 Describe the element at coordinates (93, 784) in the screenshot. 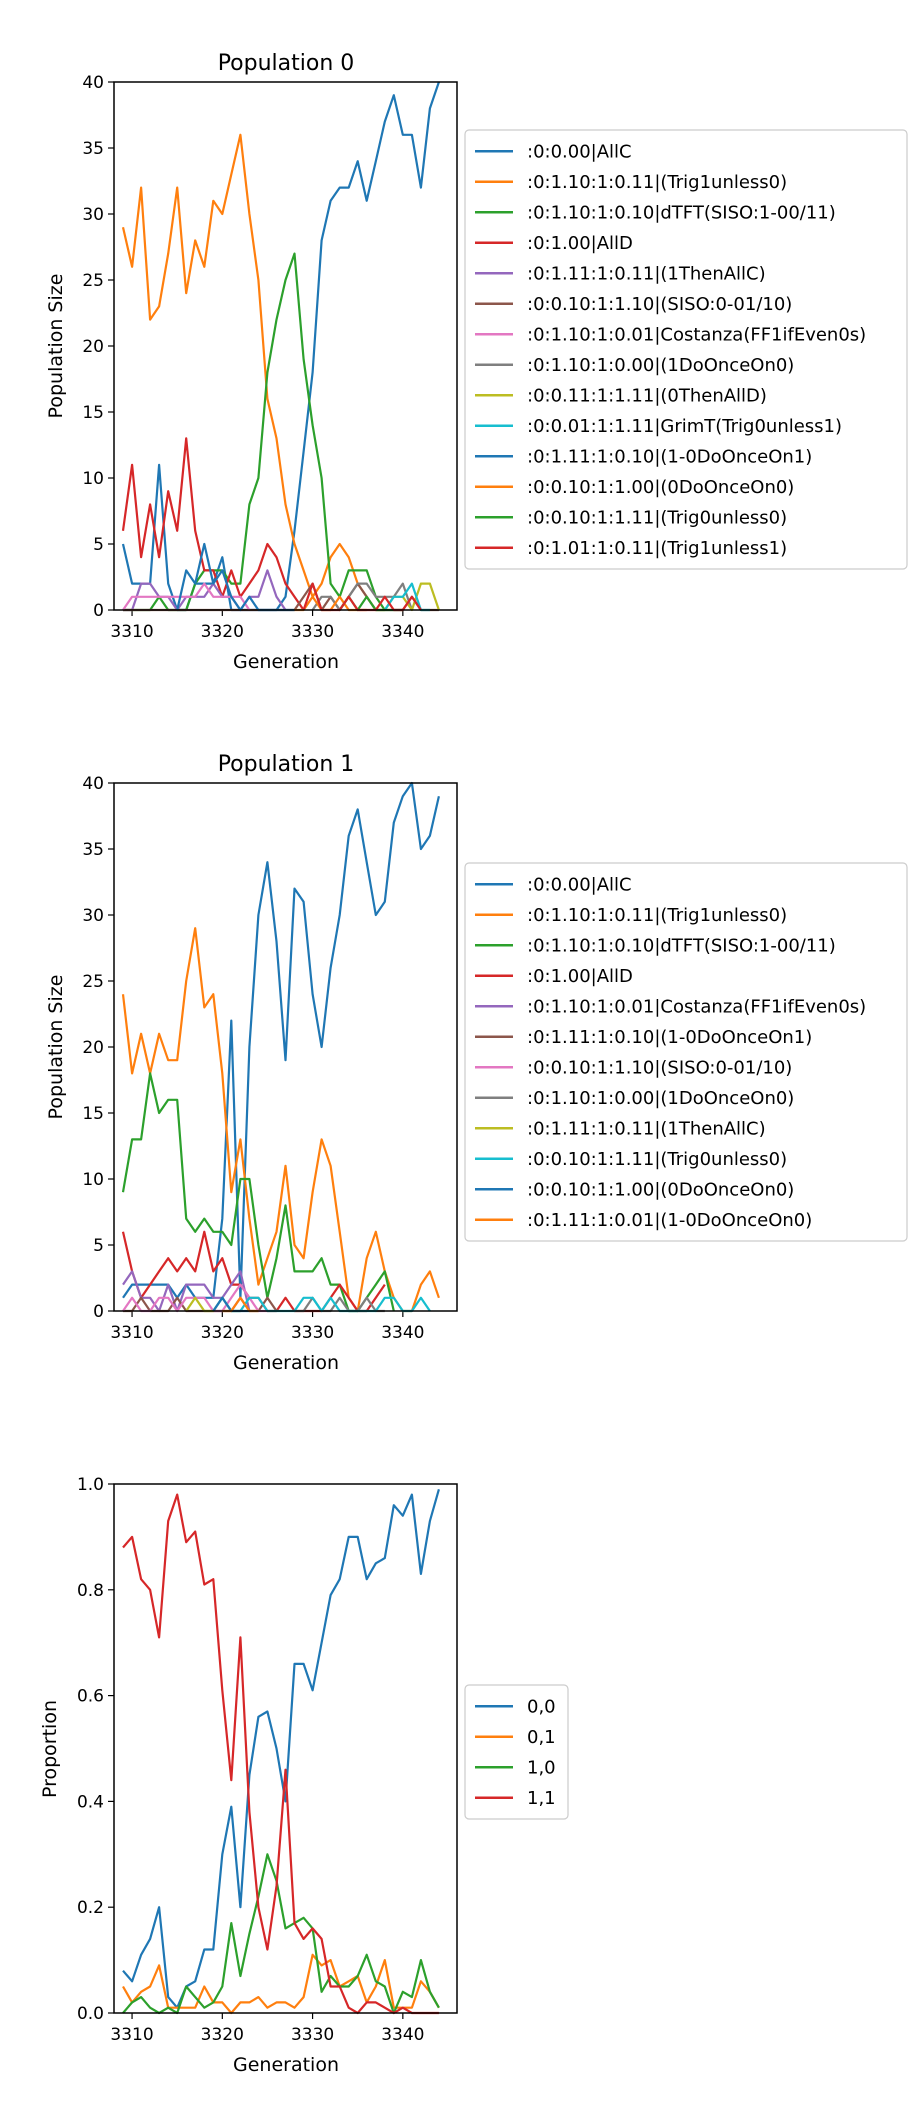

I see `y-tick-label: 40` at that location.